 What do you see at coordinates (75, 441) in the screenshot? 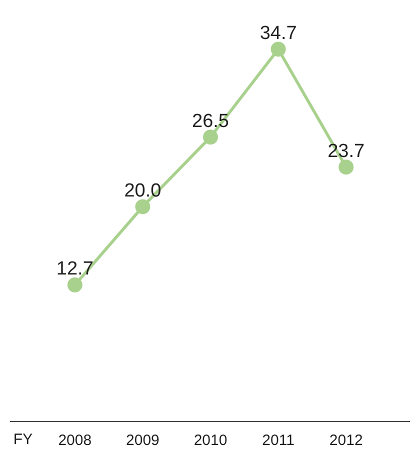
I see `x-tick-label: 2008` at bounding box center [75, 441].